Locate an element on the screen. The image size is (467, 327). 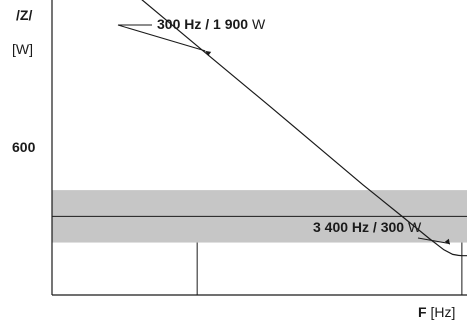
annotation-3400hz: 3 400 Hz / 300 W is located at coordinates (367, 227).